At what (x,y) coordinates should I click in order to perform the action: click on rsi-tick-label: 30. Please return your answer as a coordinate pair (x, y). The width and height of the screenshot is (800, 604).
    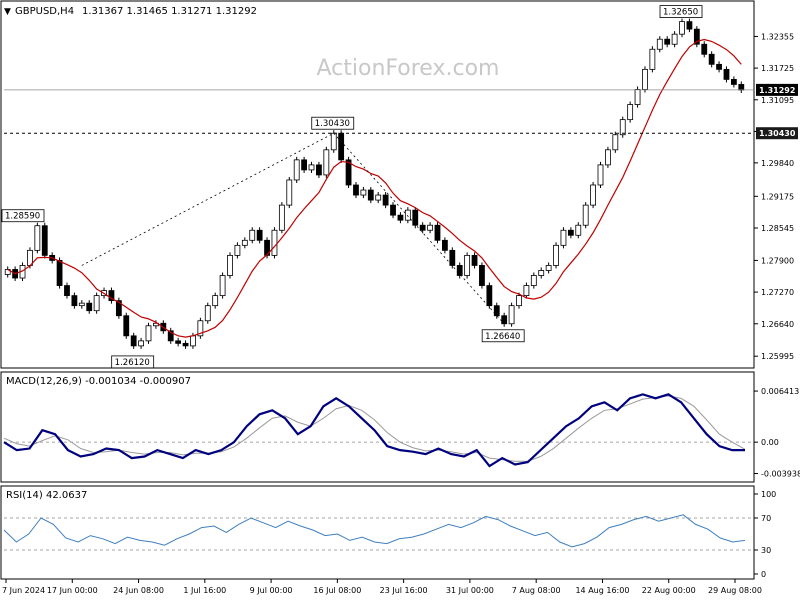
    Looking at the image, I should click on (766, 550).